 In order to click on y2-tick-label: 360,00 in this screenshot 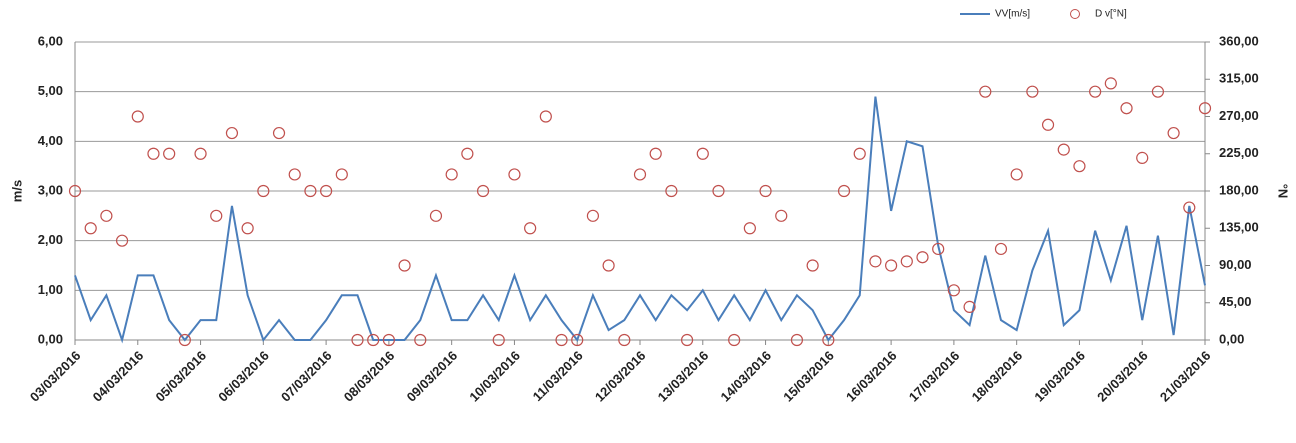, I will do `click(1239, 40)`.